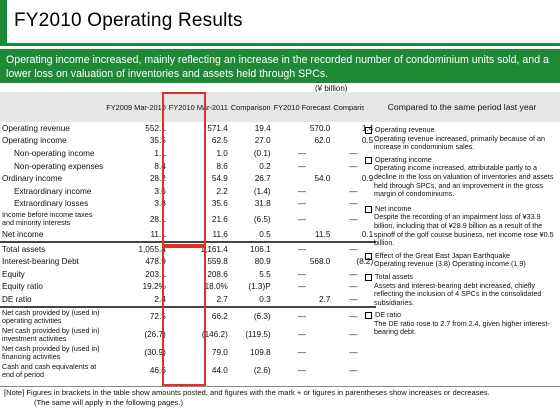 The height and width of the screenshot is (420, 560). Describe the element at coordinates (331, 88) in the screenshot. I see `unit-label: (¥ billion)` at that location.